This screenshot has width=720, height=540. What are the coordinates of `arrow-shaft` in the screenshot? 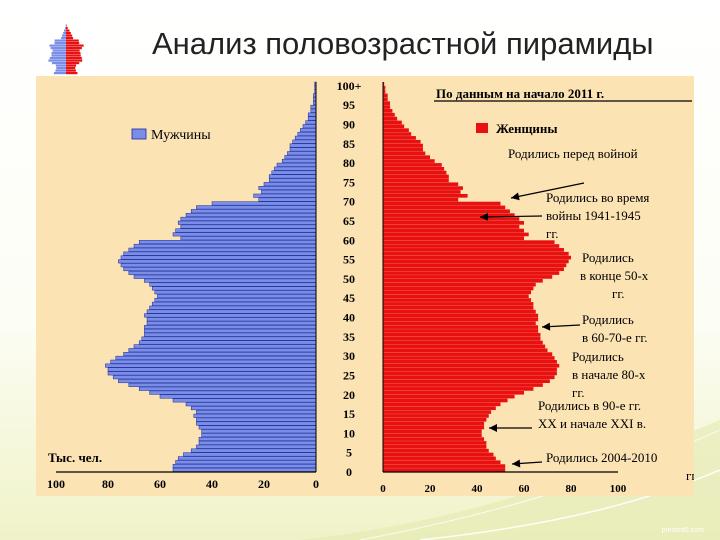 It's located at (511, 216).